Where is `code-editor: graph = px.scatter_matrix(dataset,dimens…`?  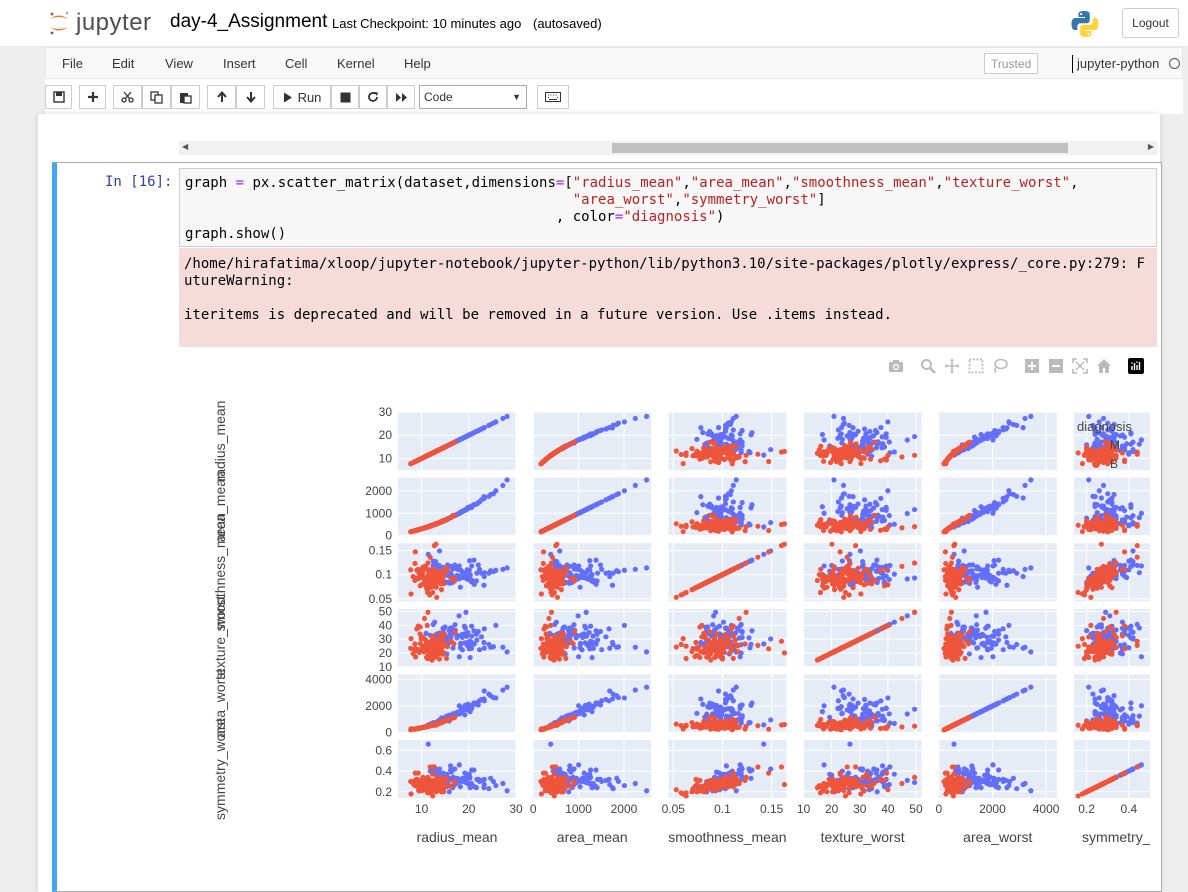 code-editor: graph = px.scatter_matrix(dataset,dimens… is located at coordinates (668, 207).